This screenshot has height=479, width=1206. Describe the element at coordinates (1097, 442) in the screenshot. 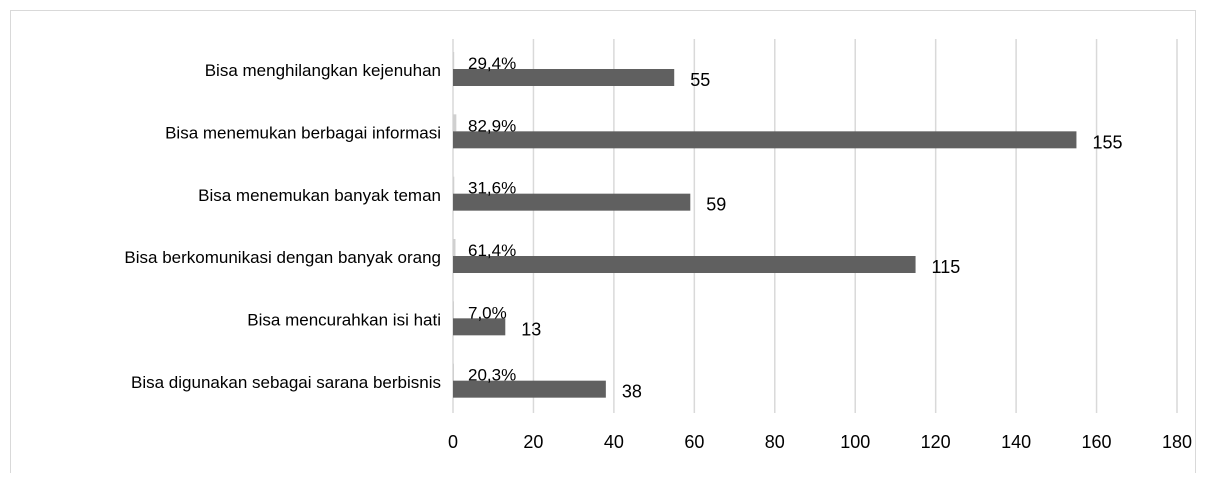

I see `x-tick-label-160: 160` at that location.